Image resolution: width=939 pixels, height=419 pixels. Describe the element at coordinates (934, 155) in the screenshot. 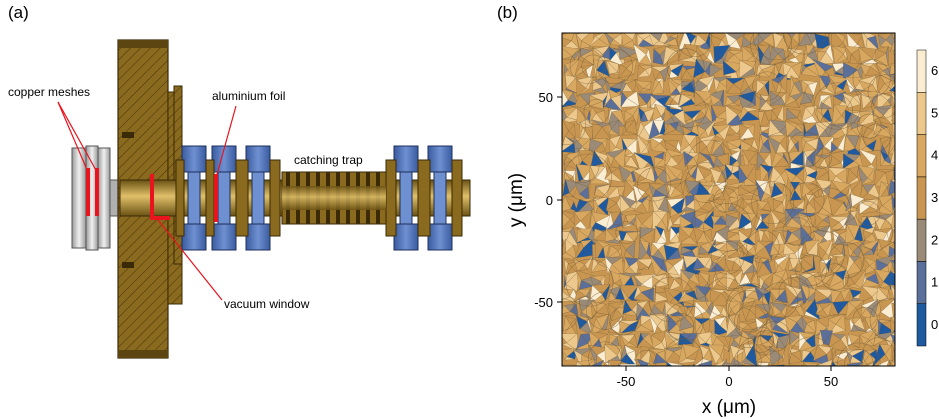

I see `colorbar-tick-label: 4` at that location.